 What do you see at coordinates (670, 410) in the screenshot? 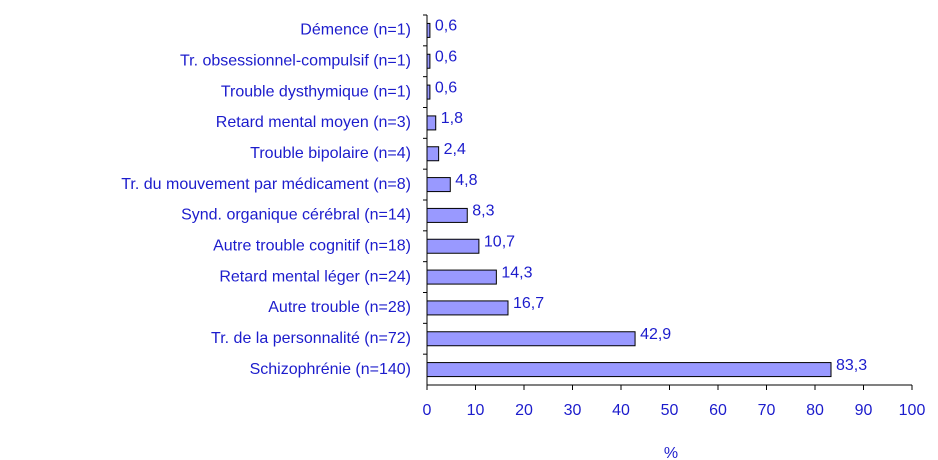
I see `x-tick-label: 50` at bounding box center [670, 410].